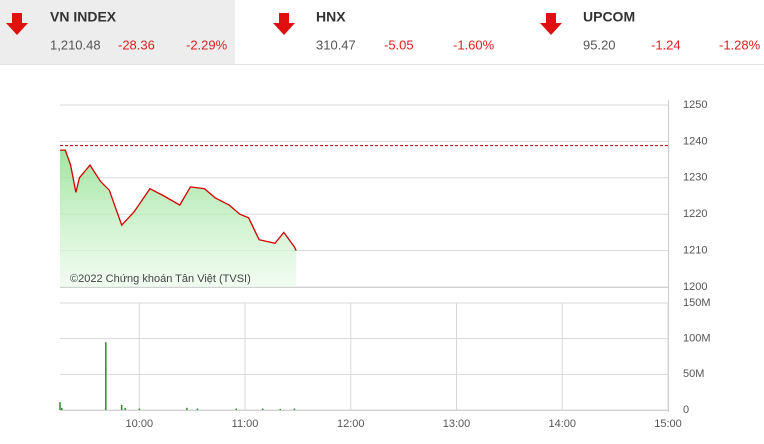  Describe the element at coordinates (136, 44) in the screenshot. I see `index-change: -28.36` at that location.